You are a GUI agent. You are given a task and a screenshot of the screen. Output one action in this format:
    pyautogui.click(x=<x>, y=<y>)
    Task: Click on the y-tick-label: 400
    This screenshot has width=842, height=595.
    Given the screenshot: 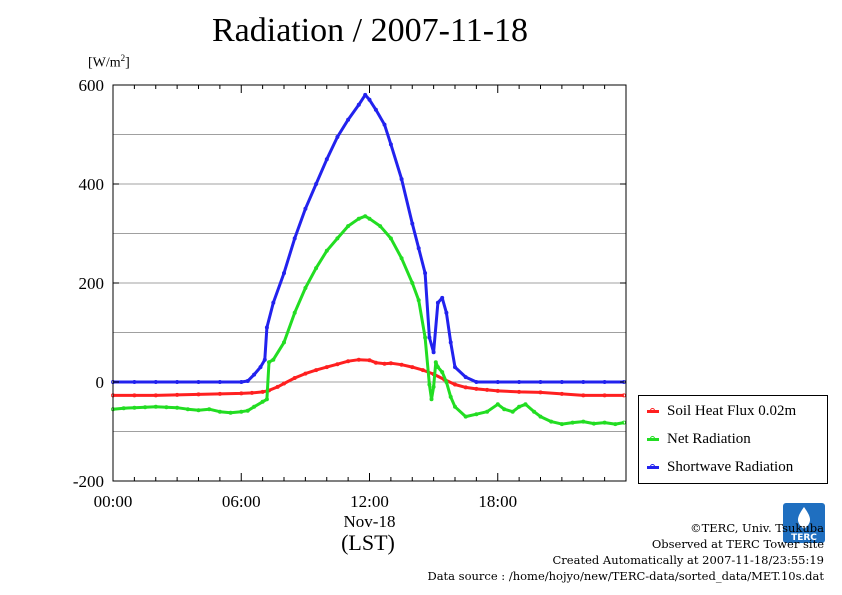 What is the action you would take?
    pyautogui.click(x=92, y=184)
    